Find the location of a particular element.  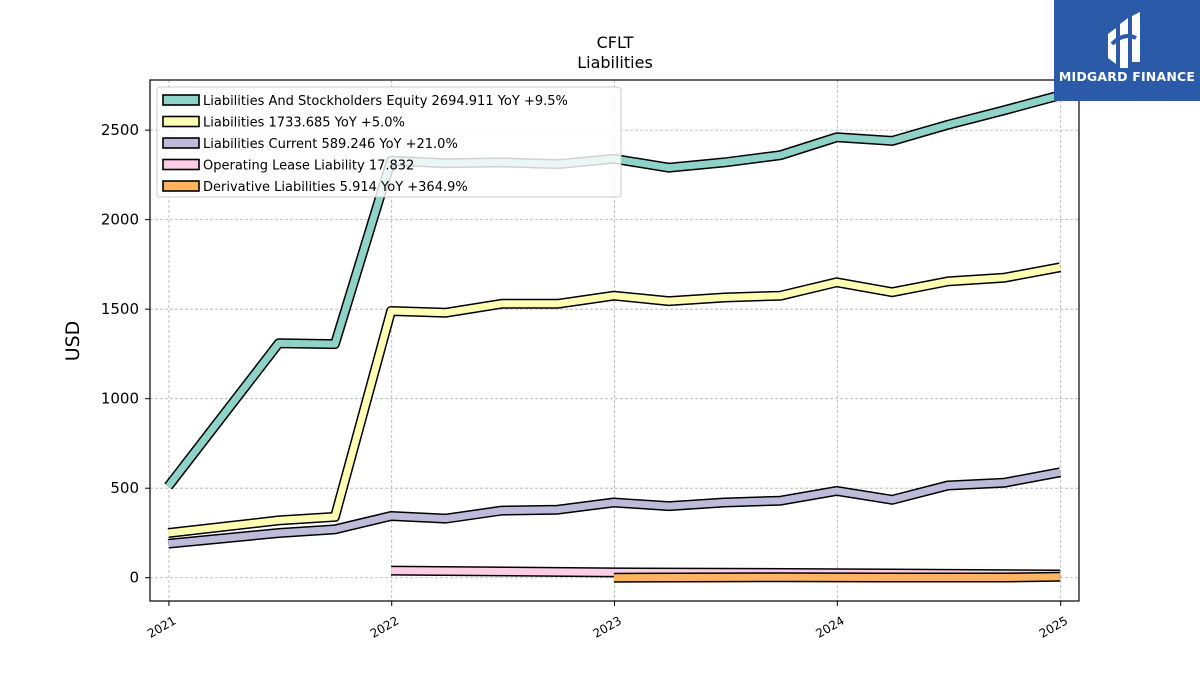

y-axis-label: USD is located at coordinates (73, 341).